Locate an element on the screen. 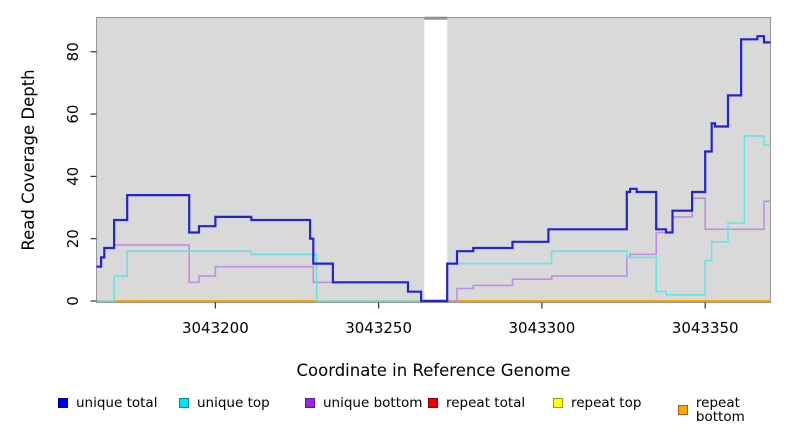 This screenshot has height=432, width=792. y-axis-title: Read Coverage Depth is located at coordinates (28, 159).